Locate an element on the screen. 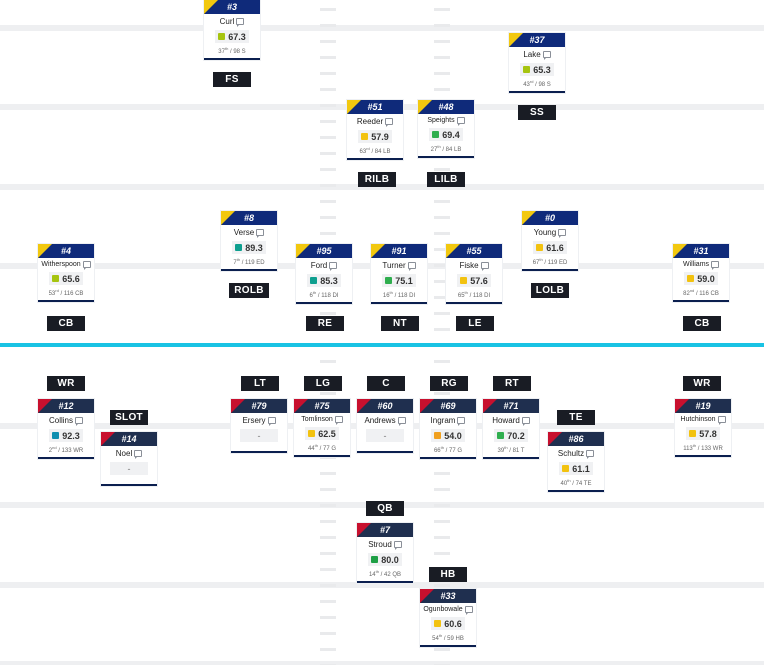 The height and width of the screenshot is (665, 764). player-card-wr-left: #12 Collins 92.3 2nd / 133 WR is located at coordinates (66, 429).